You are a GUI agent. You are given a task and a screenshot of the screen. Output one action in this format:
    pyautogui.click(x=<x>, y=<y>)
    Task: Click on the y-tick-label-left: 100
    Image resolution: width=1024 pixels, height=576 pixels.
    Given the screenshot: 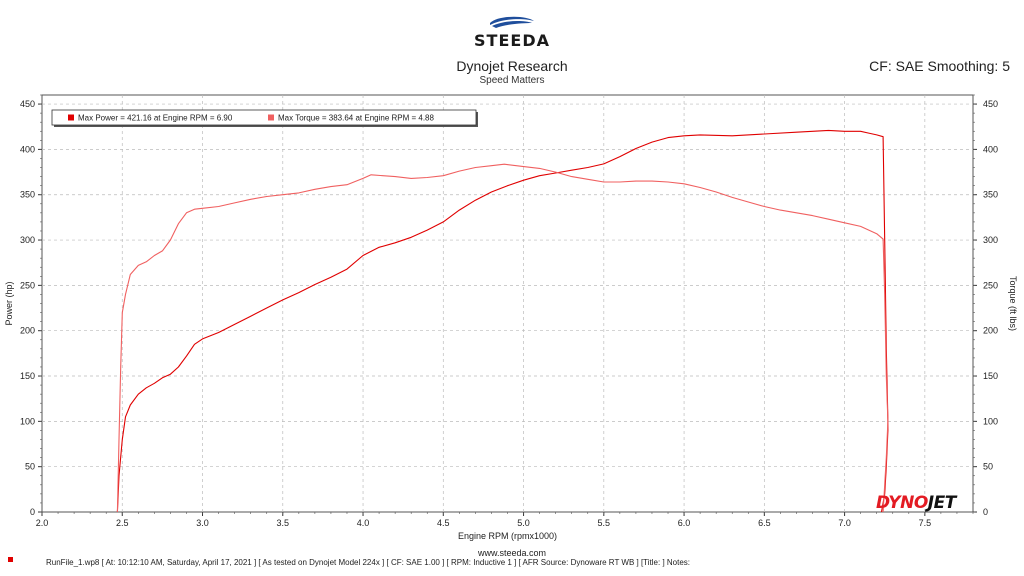 What is the action you would take?
    pyautogui.click(x=27, y=421)
    